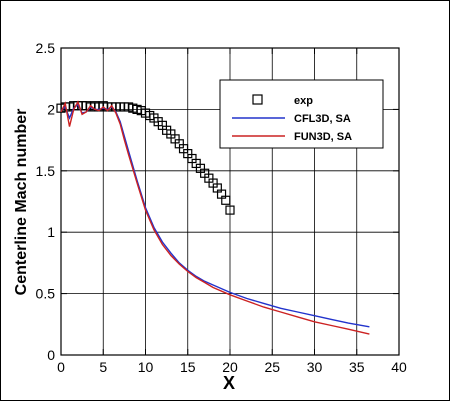 The image size is (450, 401). I want to click on x-tick-label: 20, so click(230, 367).